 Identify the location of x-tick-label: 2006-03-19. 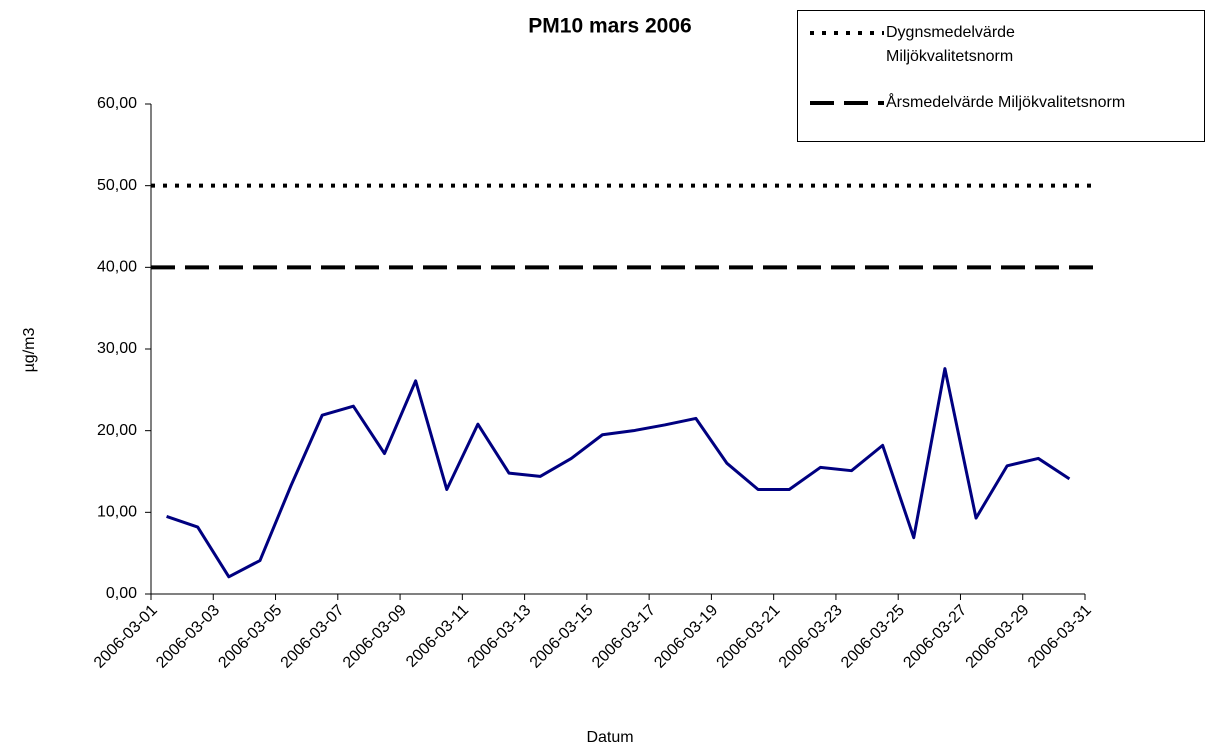
(686, 637).